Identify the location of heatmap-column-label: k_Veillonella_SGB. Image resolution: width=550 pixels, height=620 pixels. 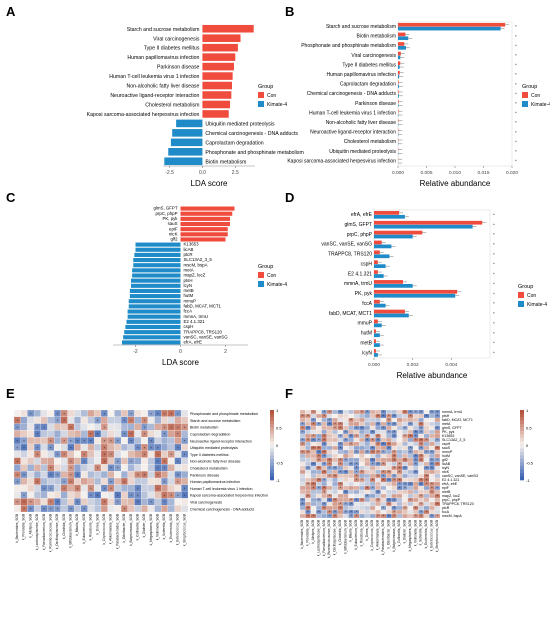
(415, 533).